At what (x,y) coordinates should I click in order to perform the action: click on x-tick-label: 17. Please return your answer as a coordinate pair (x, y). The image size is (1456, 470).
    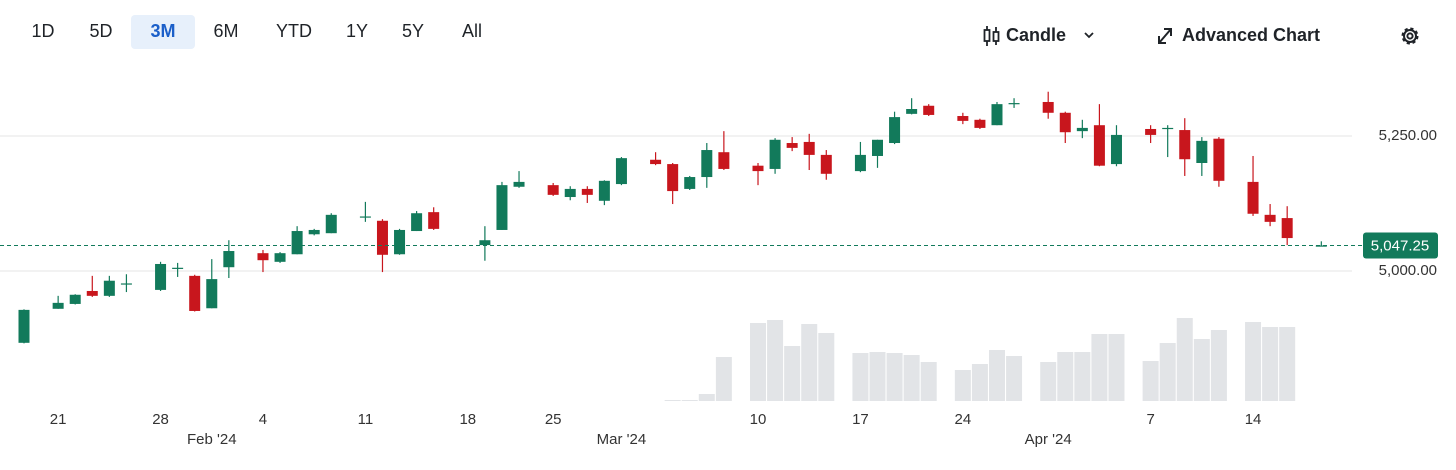
    Looking at the image, I should click on (860, 419).